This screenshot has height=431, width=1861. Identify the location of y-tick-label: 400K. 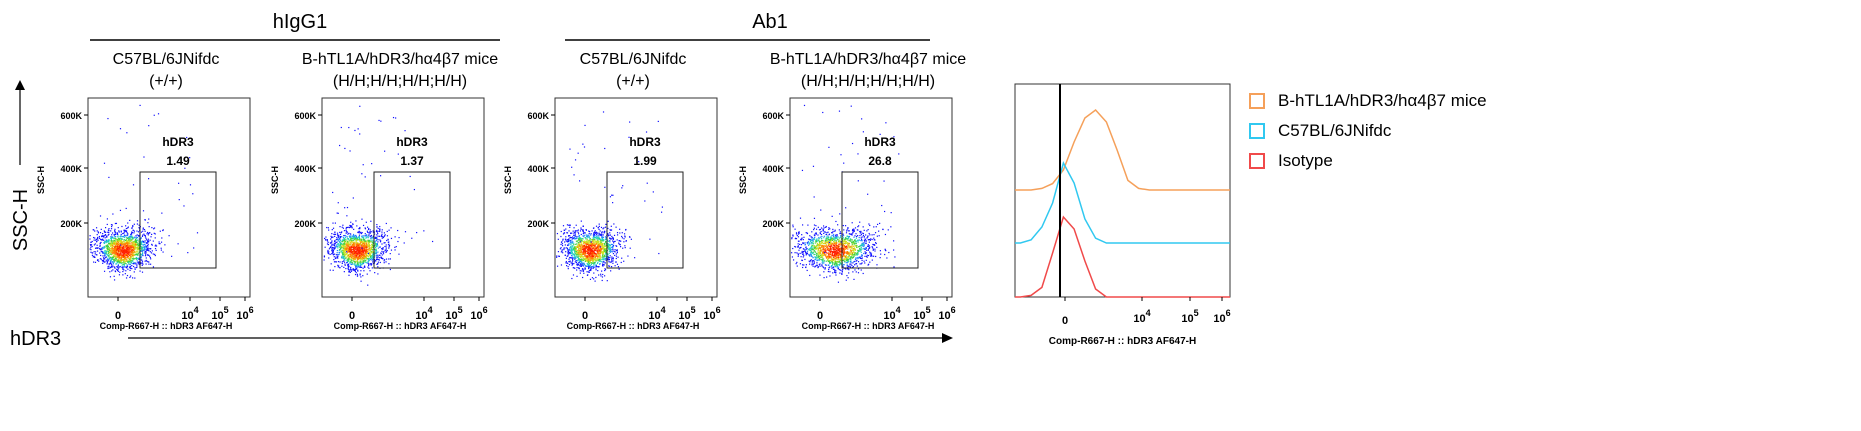
(305, 169).